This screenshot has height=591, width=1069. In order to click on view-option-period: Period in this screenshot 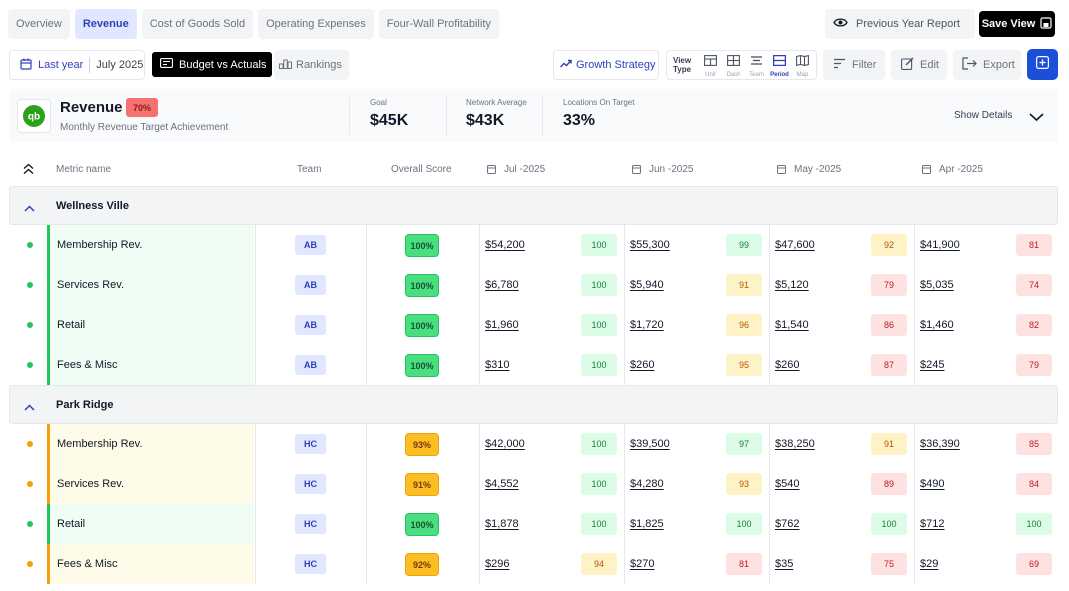, I will do `click(779, 65)`.